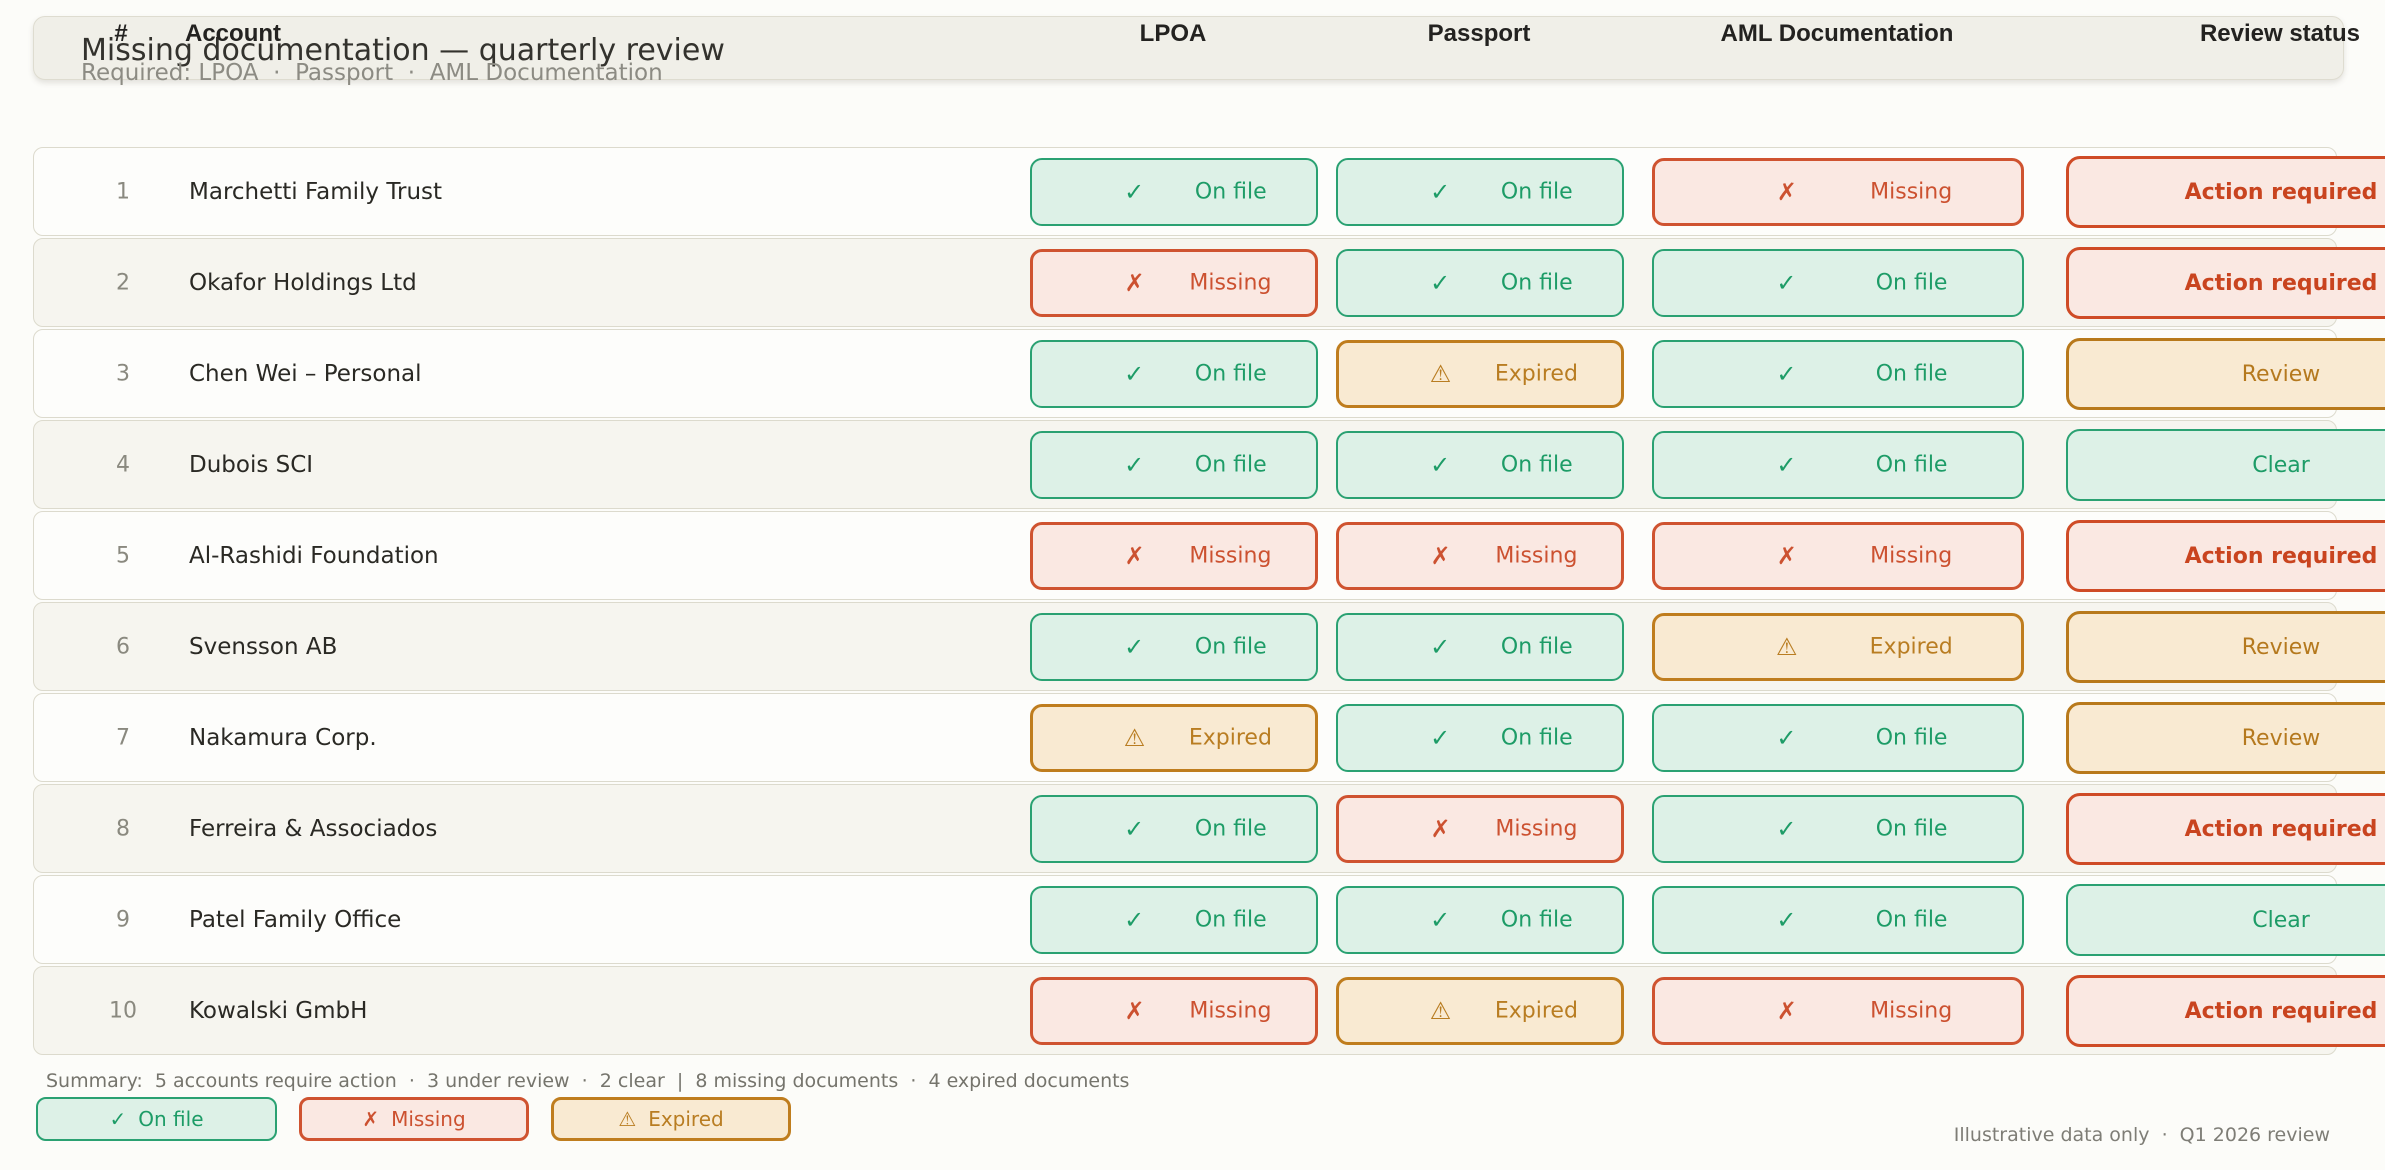 This screenshot has height=1170, width=2385. I want to click on row-number: 3, so click(123, 373).